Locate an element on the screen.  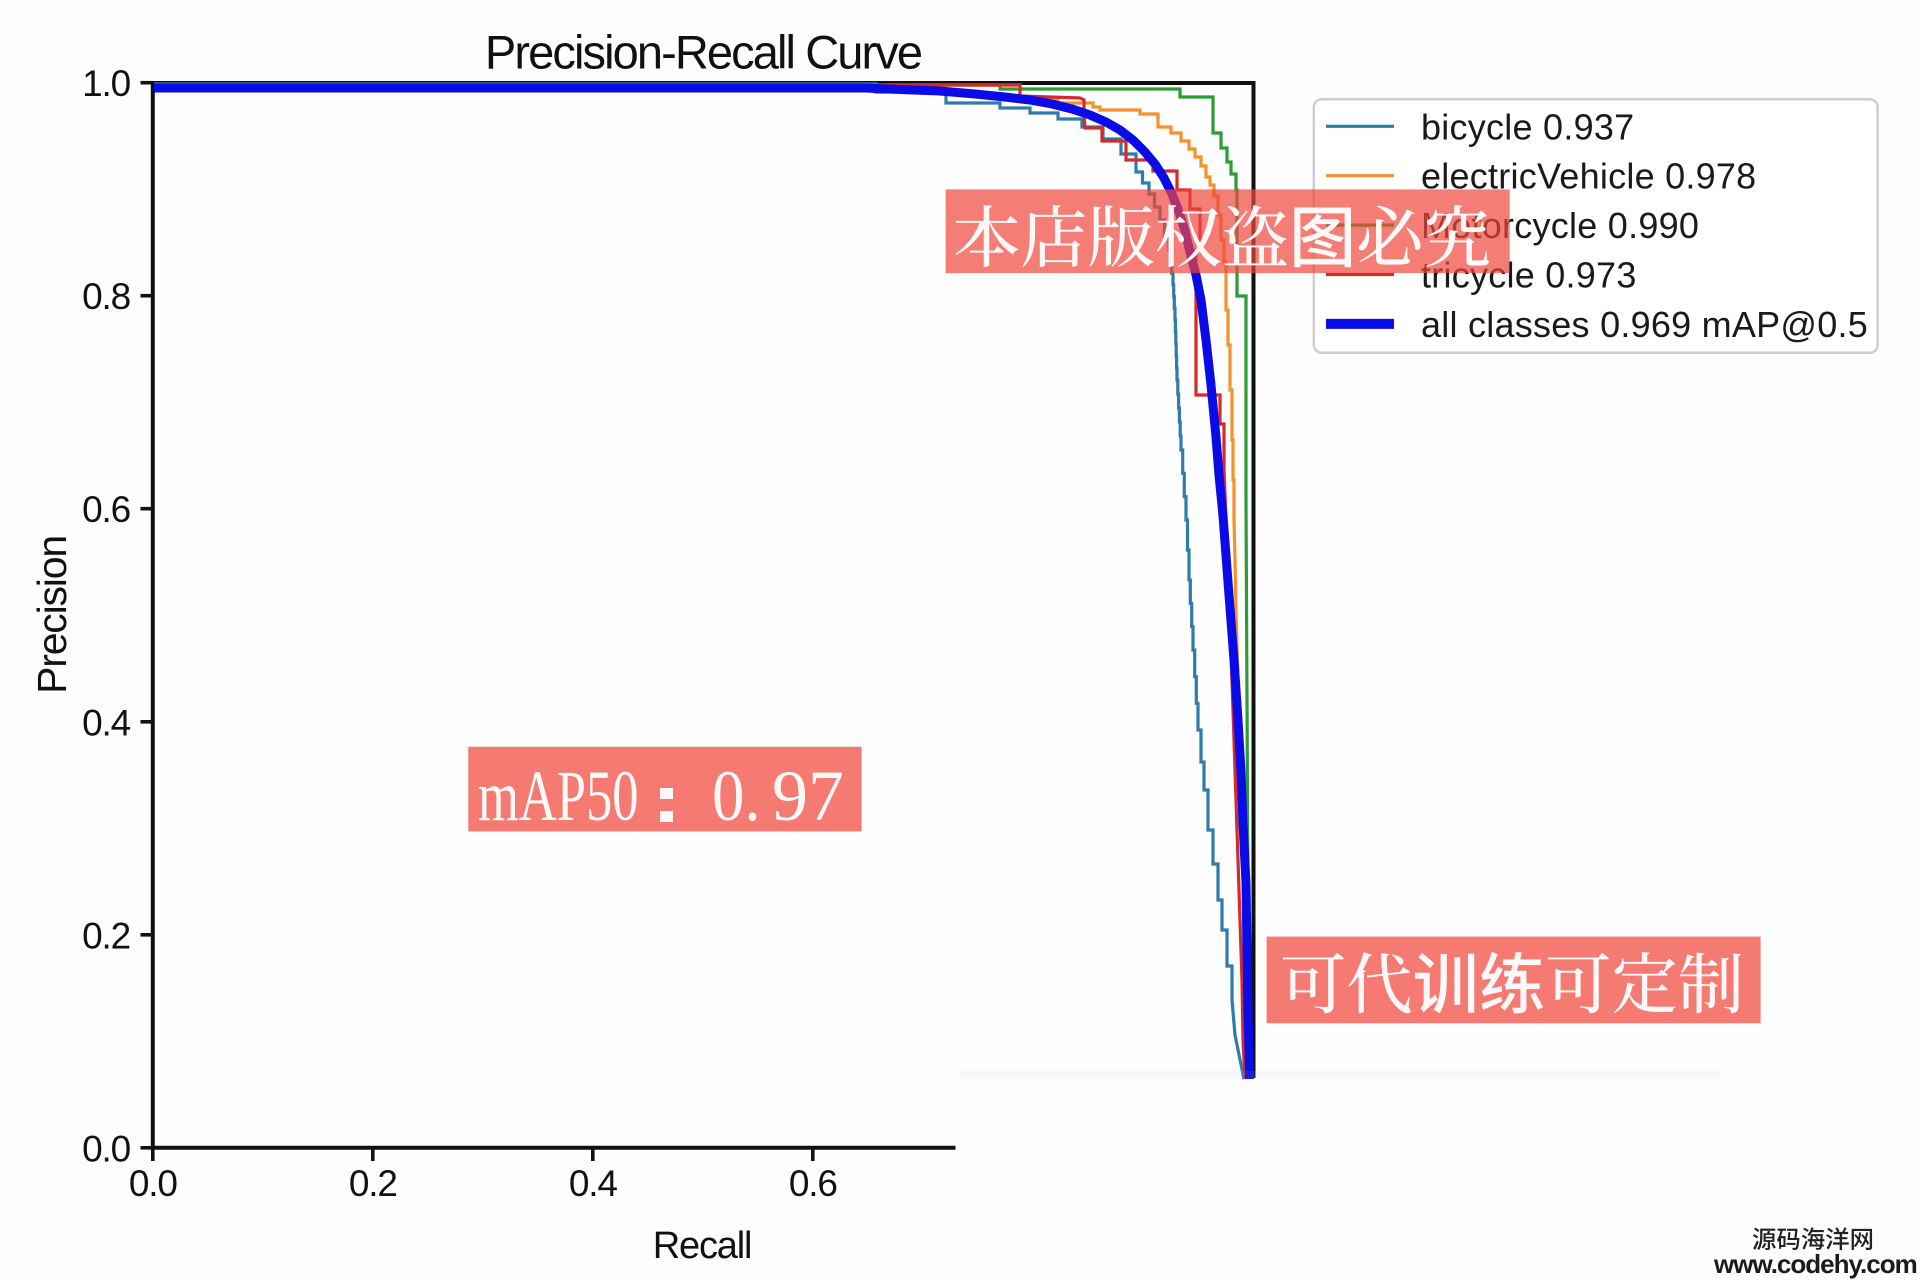
svg-text: mAP50 is located at coordinates (558, 796).